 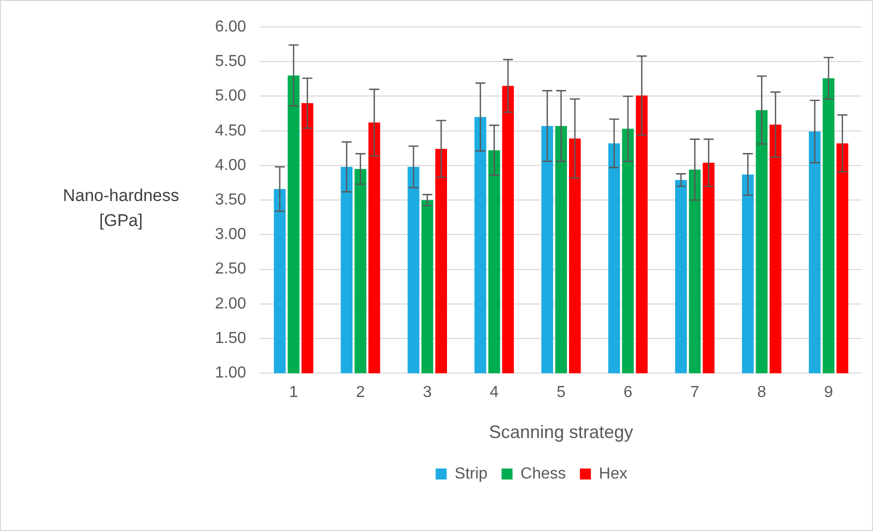 I want to click on y-tick-label: 2.00, so click(x=230, y=303).